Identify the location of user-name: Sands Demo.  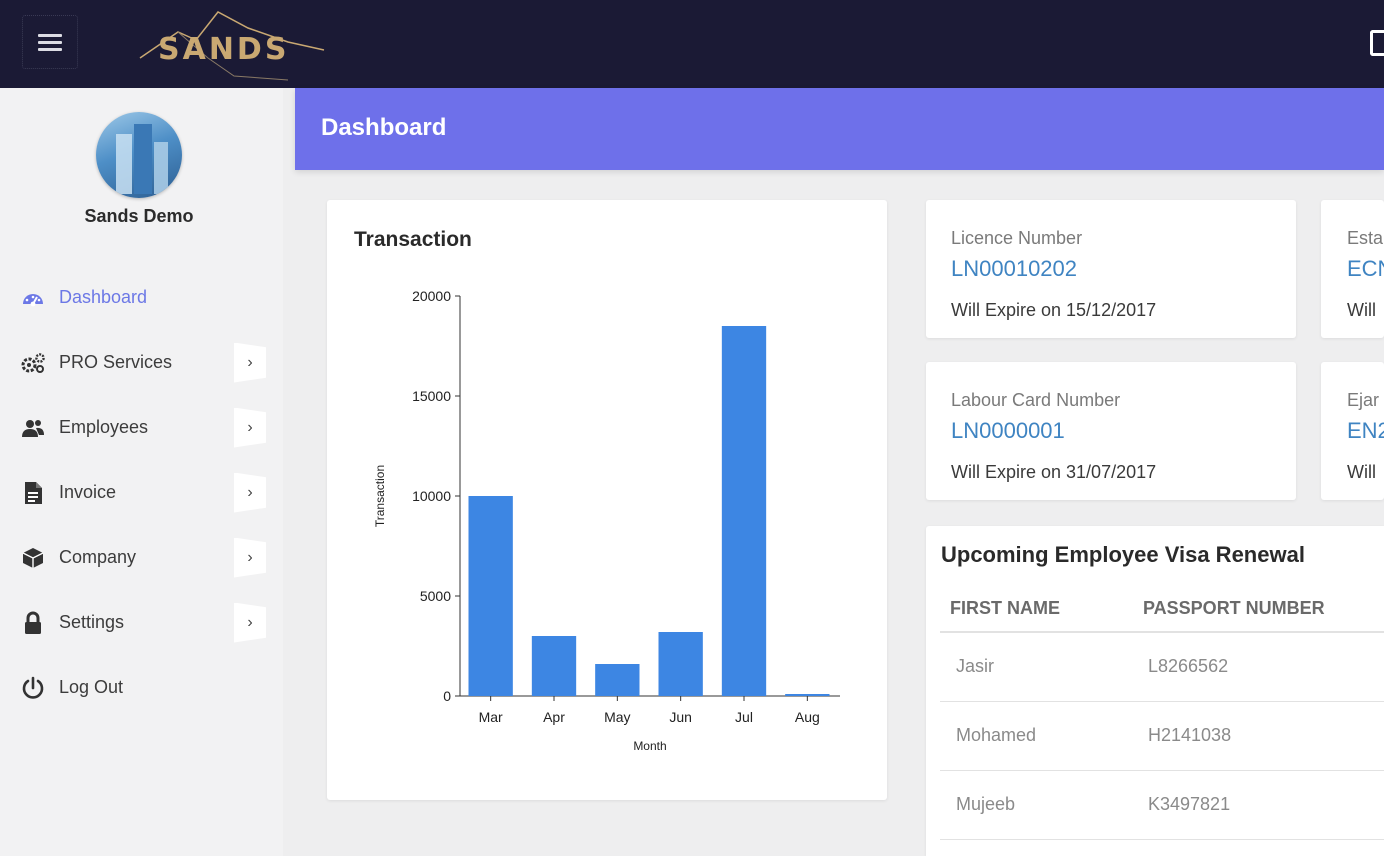
(139, 216).